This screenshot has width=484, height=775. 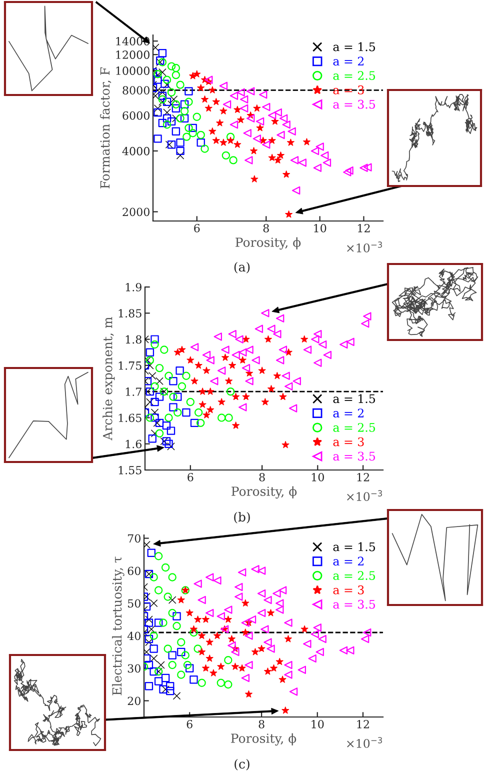 I want to click on text: (b), so click(x=242, y=518).